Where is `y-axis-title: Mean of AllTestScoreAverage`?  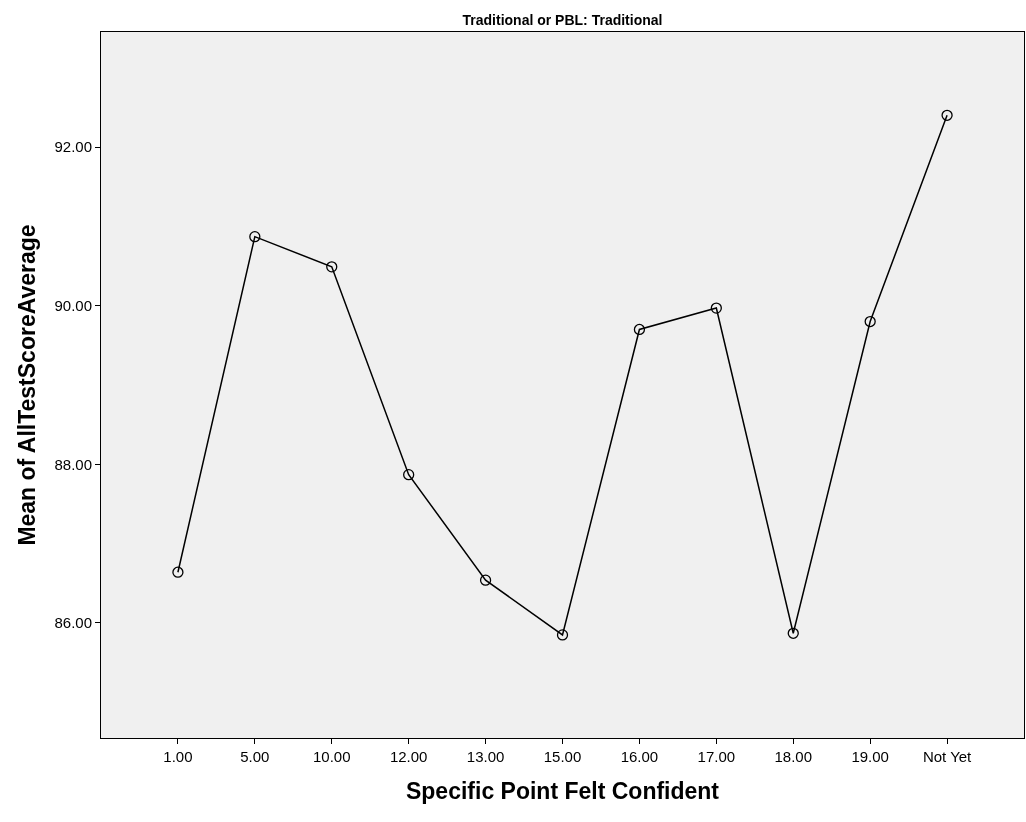
y-axis-title: Mean of AllTestScoreAverage is located at coordinates (26, 385).